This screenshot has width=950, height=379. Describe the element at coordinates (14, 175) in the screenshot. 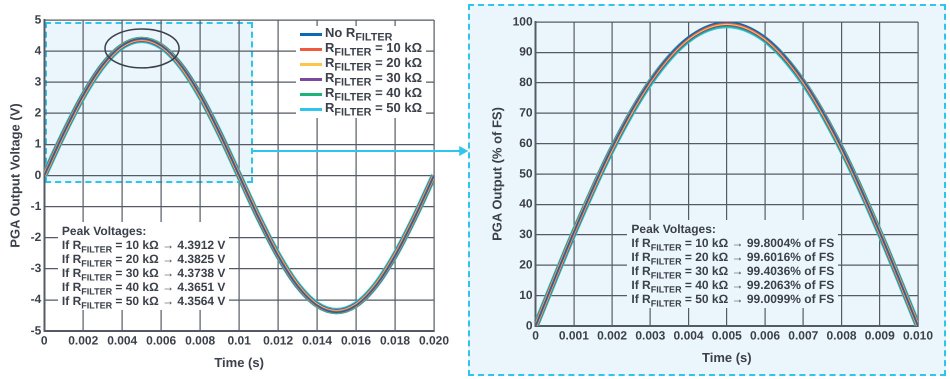

I see `y-axis-title: PGA Output Voltage (V)` at that location.